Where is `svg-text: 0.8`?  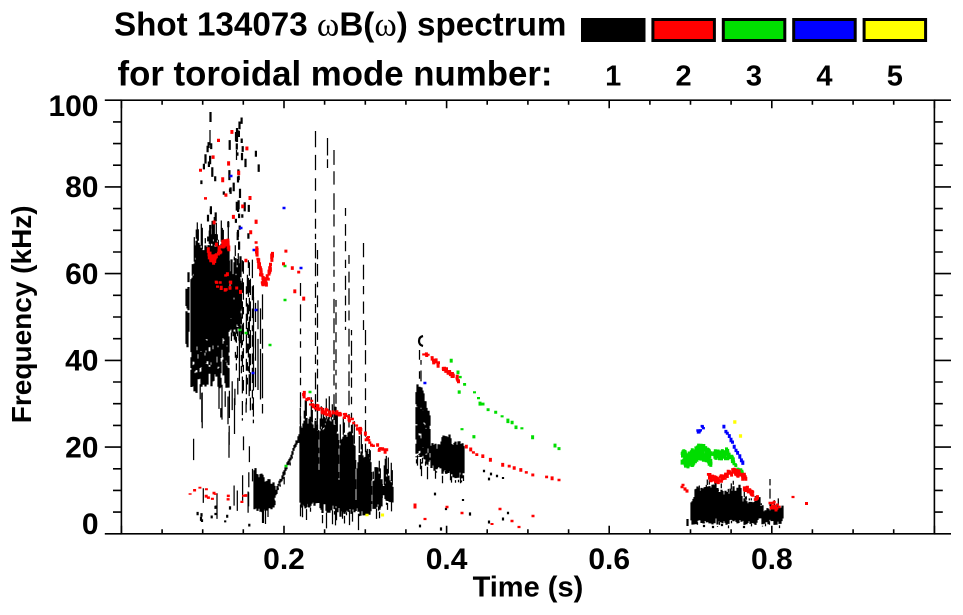
svg-text: 0.8 is located at coordinates (772, 559).